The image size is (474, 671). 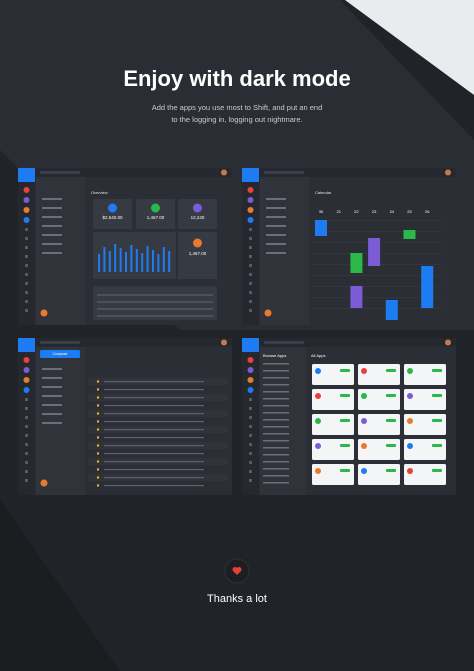 What do you see at coordinates (197, 243) in the screenshot?
I see `side-icon` at bounding box center [197, 243].